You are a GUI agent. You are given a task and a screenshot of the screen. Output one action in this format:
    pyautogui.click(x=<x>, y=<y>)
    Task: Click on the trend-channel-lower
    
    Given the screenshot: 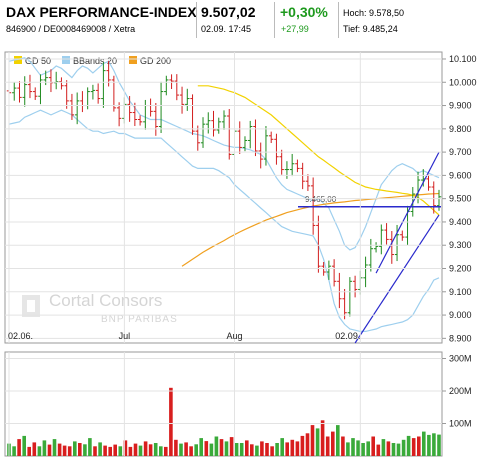 What is the action you would take?
    pyautogui.click(x=397, y=279)
    